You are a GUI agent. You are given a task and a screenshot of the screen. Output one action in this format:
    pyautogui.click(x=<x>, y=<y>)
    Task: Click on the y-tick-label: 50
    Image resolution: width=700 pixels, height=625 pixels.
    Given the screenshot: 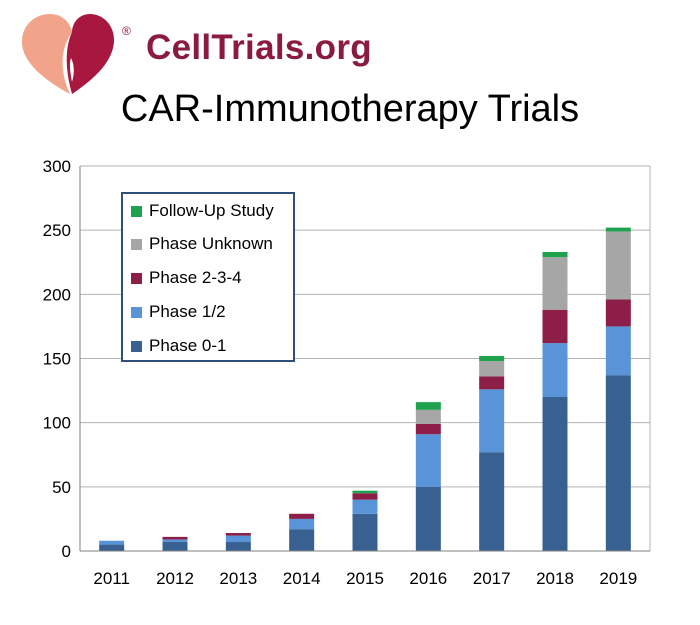 What is the action you would take?
    pyautogui.click(x=61, y=487)
    